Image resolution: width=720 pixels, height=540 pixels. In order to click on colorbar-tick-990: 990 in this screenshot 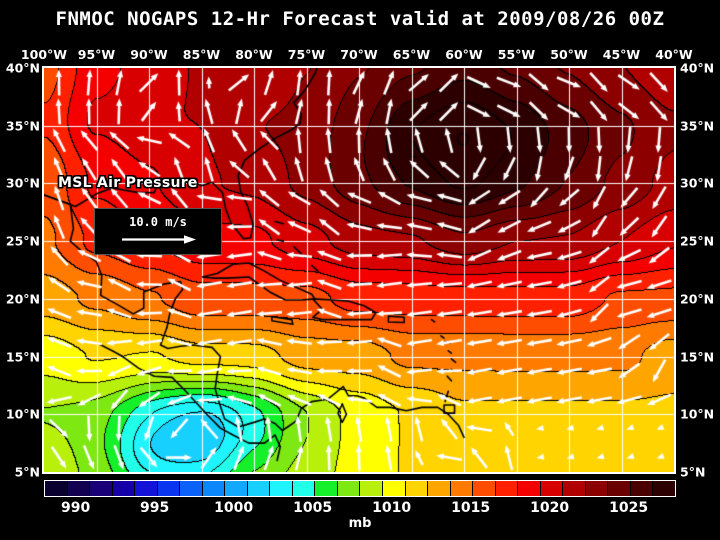, I will do `click(75, 508)`.